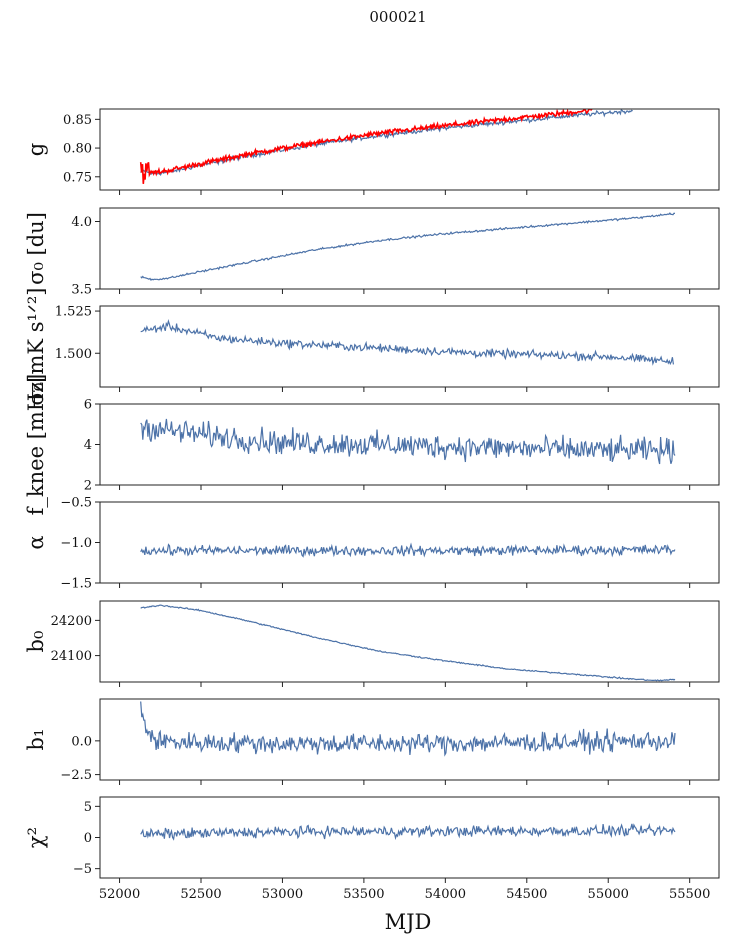 The height and width of the screenshot is (944, 729). I want to click on figure-title: 000021, so click(397, 17).